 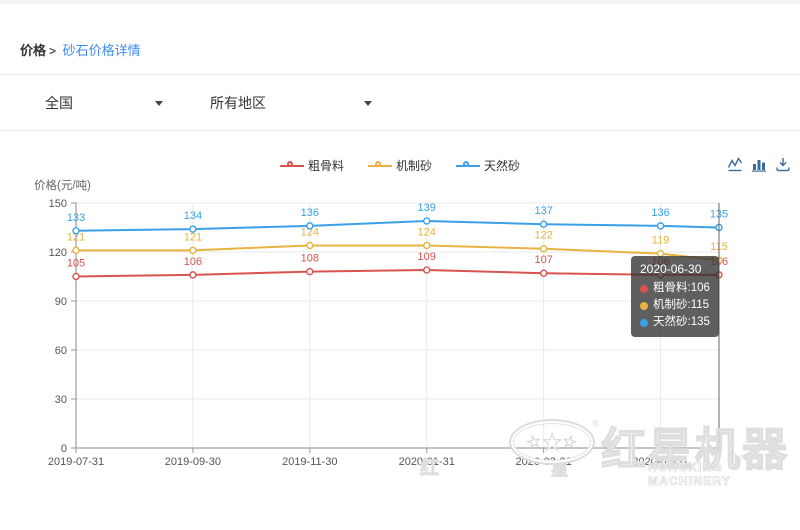 I want to click on svg-text: 108, so click(x=310, y=259).